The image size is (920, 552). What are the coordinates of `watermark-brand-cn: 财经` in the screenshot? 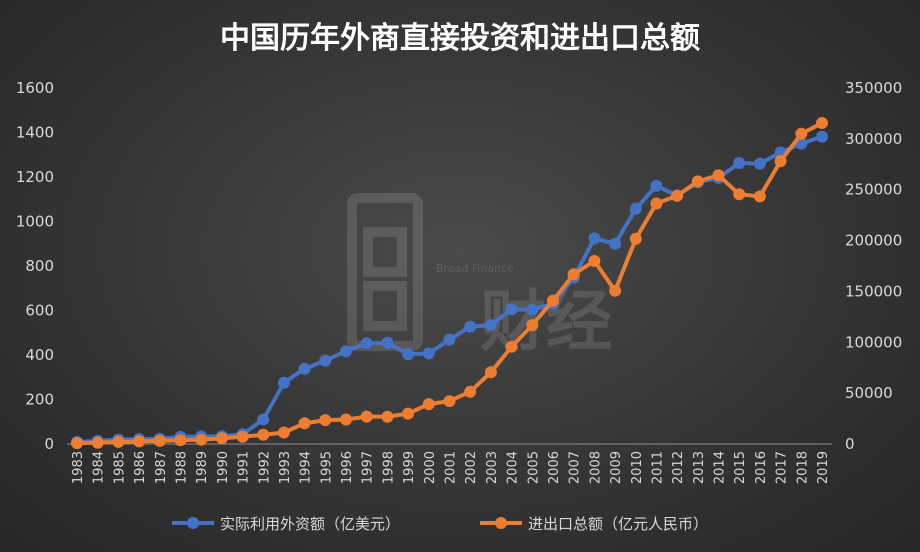 It's located at (546, 321).